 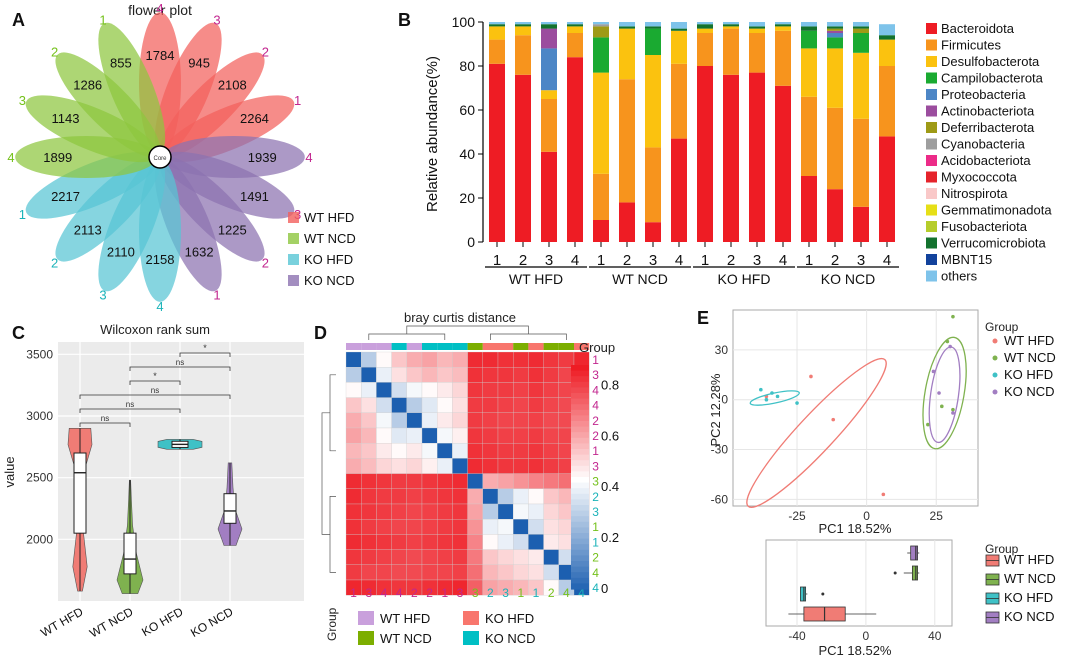 What do you see at coordinates (460, 317) in the screenshot?
I see `heatmap-title: bray curtis distance` at bounding box center [460, 317].